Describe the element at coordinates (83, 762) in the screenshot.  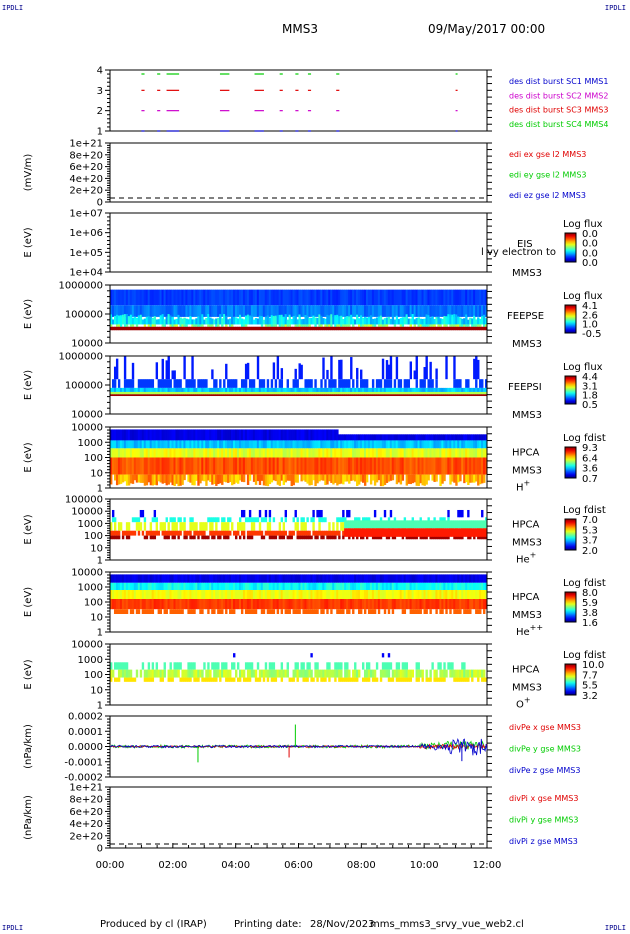
I see `y-tick-label-divpe: -0.0001` at that location.